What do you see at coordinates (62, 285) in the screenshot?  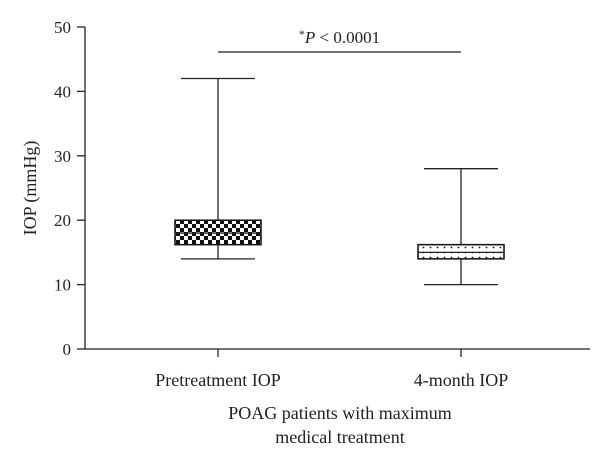 I see `y-tick-label: 10` at bounding box center [62, 285].